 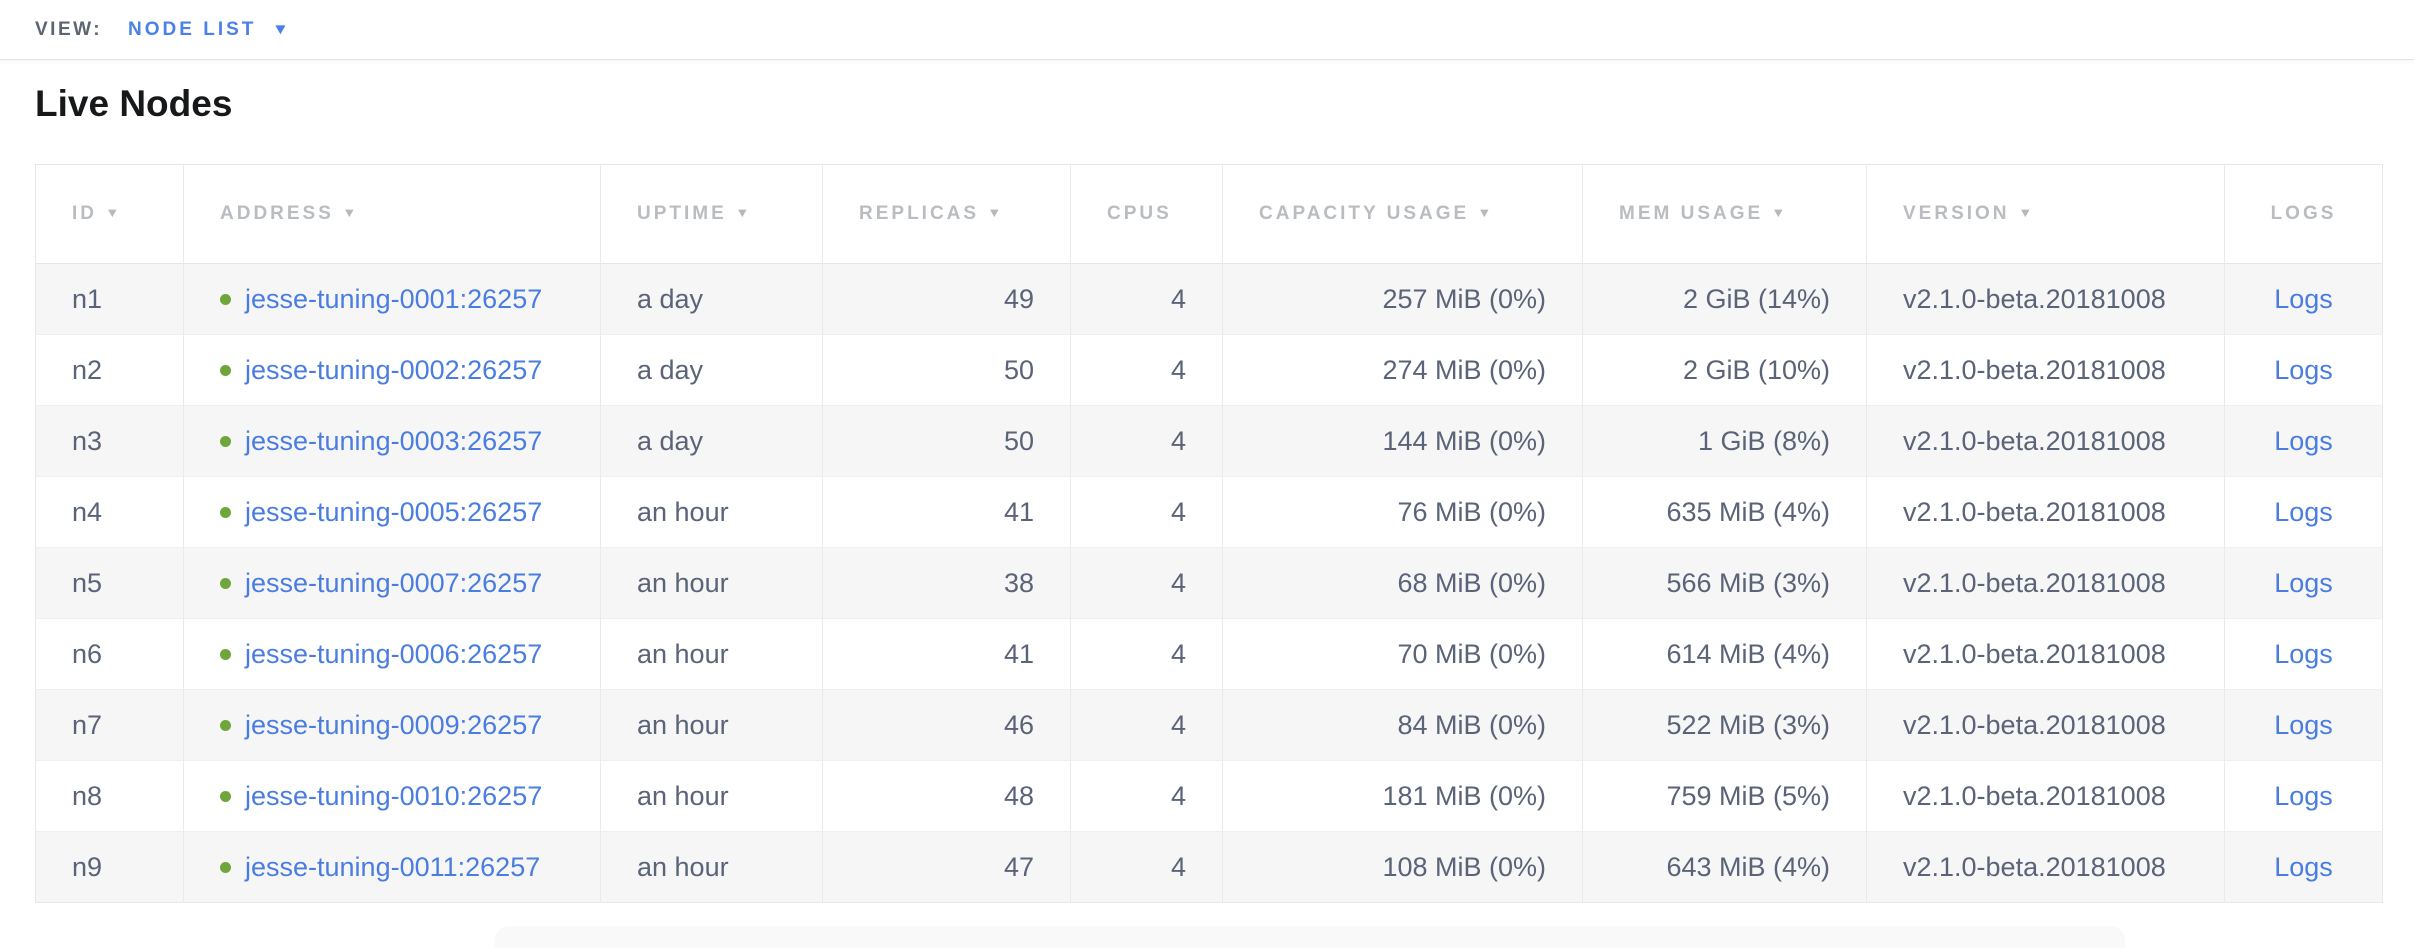 I want to click on column-header-replicas: REPLICAS ▼, so click(x=946, y=214).